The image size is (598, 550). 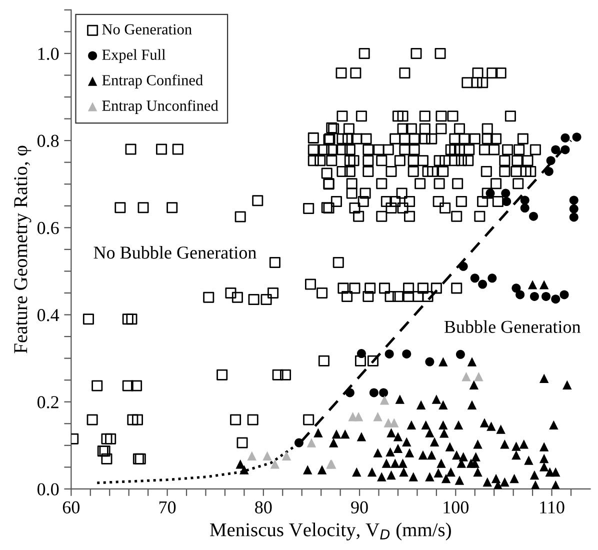 I want to click on legend-label: Entrap Unconfined, so click(x=160, y=107).